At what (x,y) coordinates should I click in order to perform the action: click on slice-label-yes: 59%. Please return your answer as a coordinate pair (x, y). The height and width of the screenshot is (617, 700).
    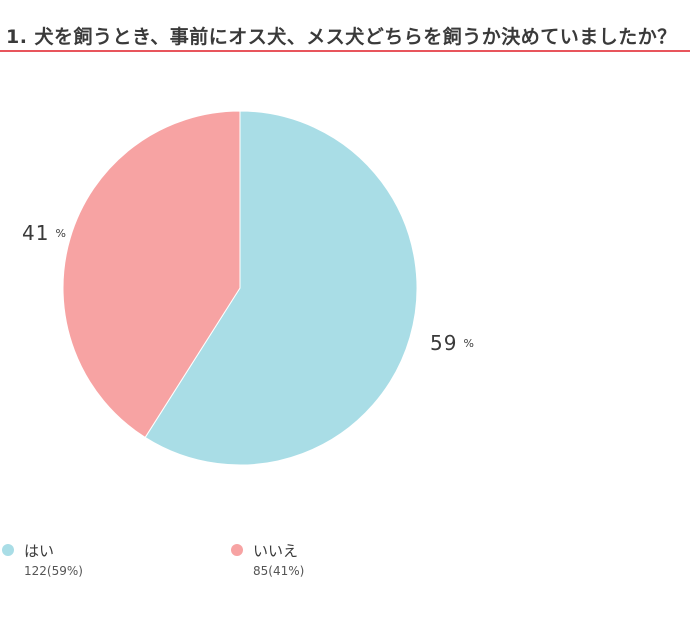
    Looking at the image, I should click on (452, 343).